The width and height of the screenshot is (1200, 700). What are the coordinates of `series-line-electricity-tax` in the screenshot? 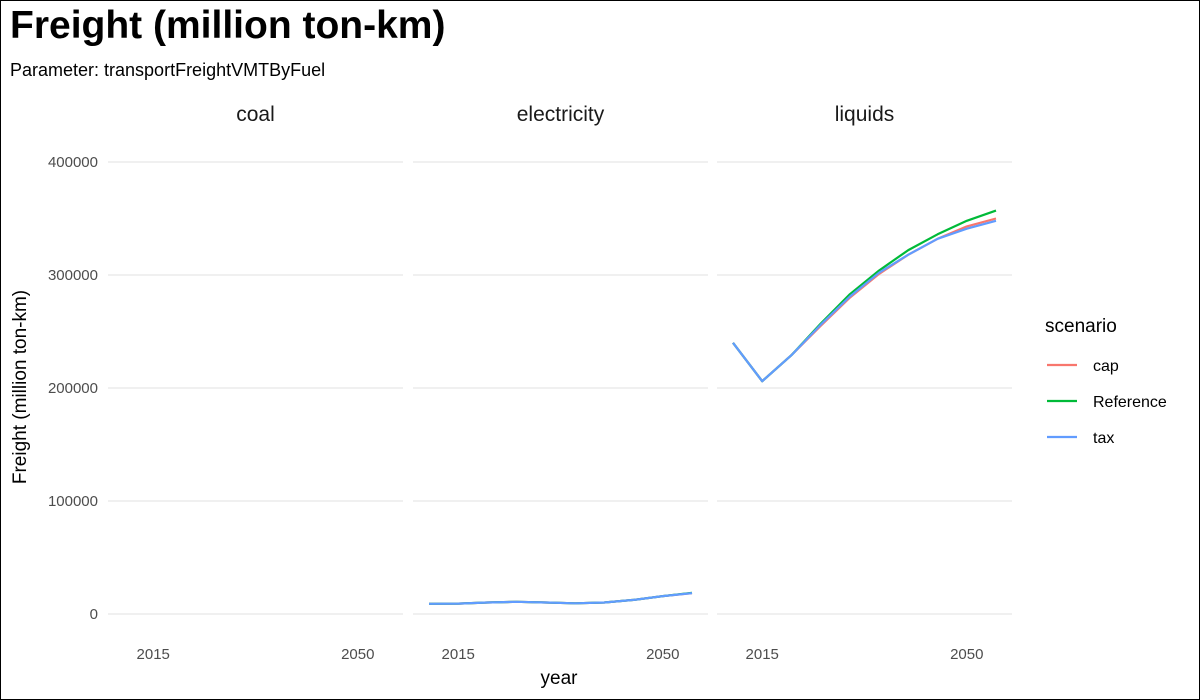 It's located at (560, 598).